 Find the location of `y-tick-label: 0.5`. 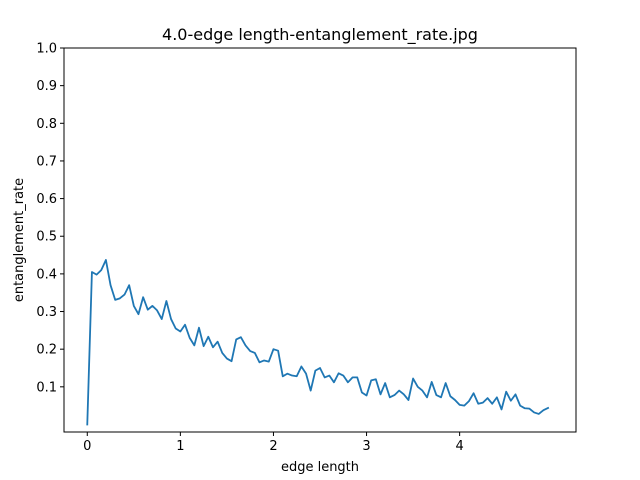

y-tick-label: 0.5 is located at coordinates (46, 237).